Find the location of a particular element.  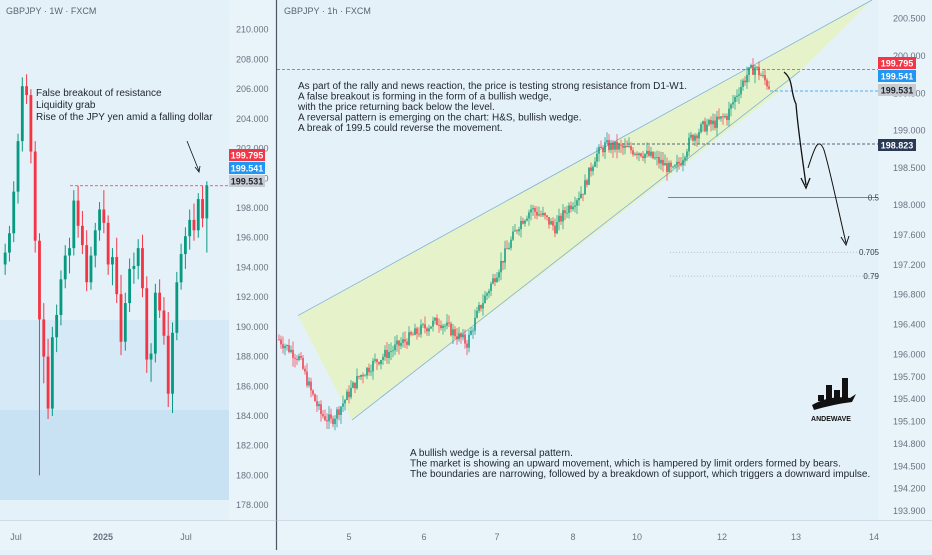

weekly-y-tick-label: 180.000 is located at coordinates (252, 475).